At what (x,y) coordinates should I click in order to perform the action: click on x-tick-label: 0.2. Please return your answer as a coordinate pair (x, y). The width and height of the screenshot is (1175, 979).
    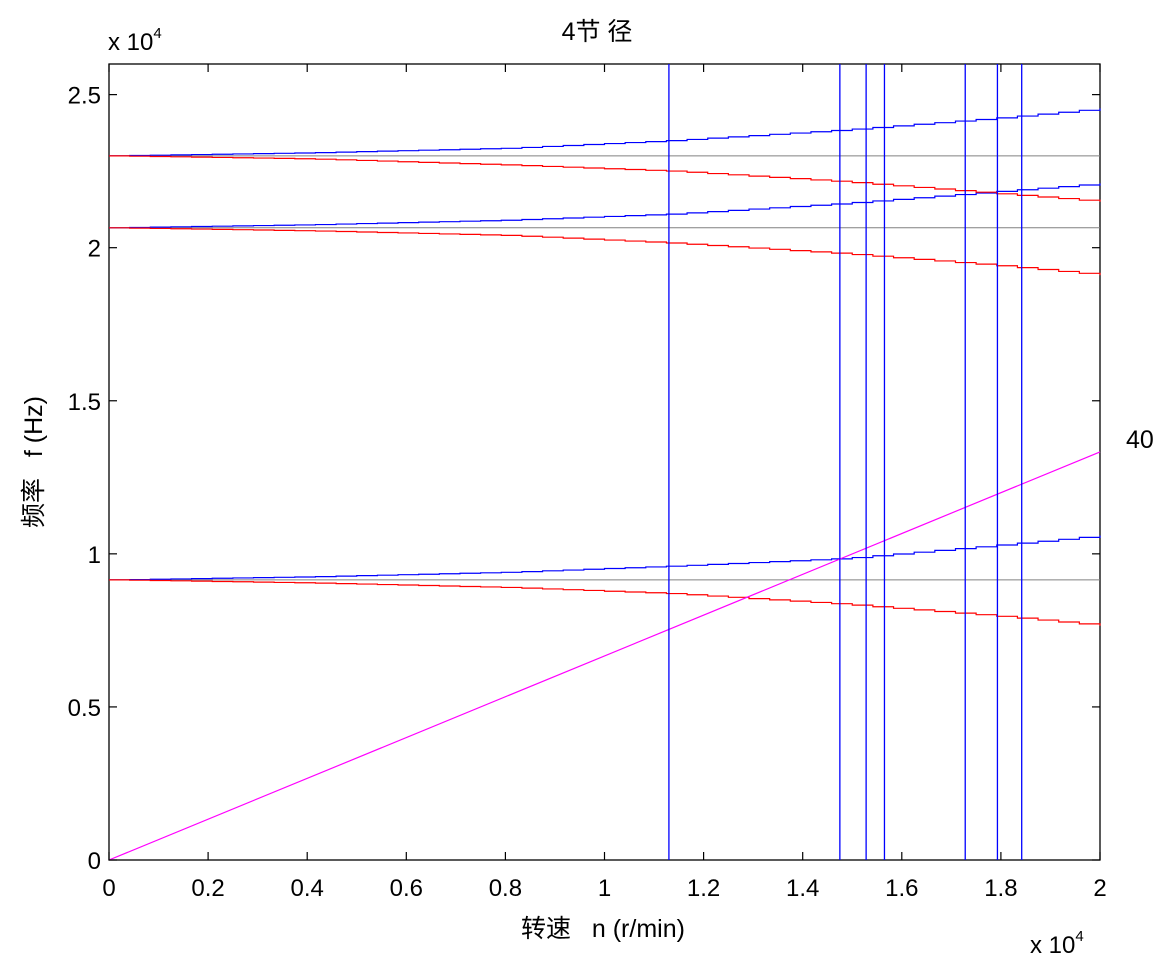
    Looking at the image, I should click on (207, 888).